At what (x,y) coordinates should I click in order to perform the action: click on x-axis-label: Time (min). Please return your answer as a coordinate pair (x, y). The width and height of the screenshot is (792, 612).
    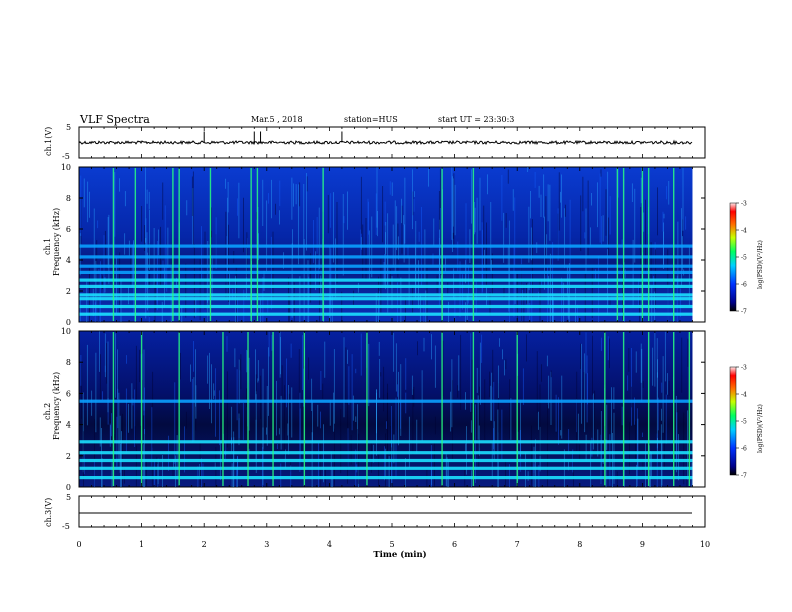
    Looking at the image, I should click on (399, 554).